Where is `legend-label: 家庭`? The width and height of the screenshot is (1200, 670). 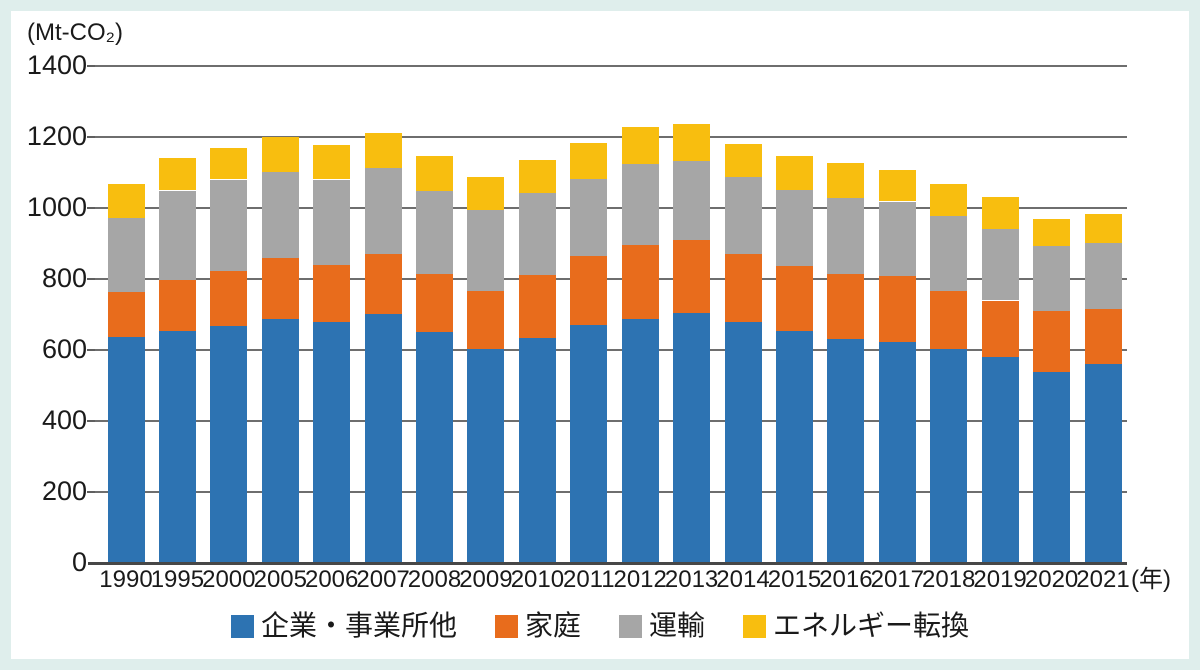 legend-label: 家庭 is located at coordinates (552, 625).